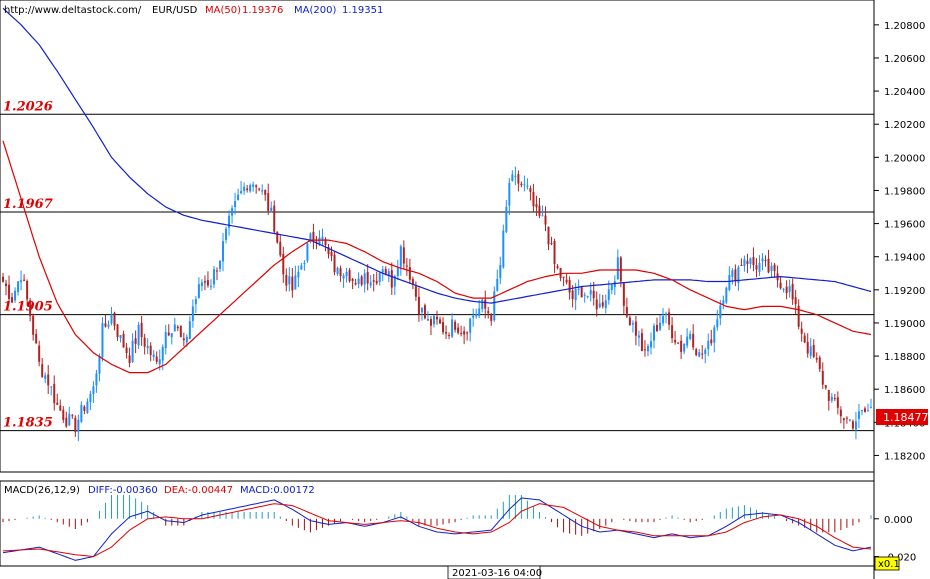  What do you see at coordinates (887, 563) in the screenshot?
I see `zoom-badge` at bounding box center [887, 563].